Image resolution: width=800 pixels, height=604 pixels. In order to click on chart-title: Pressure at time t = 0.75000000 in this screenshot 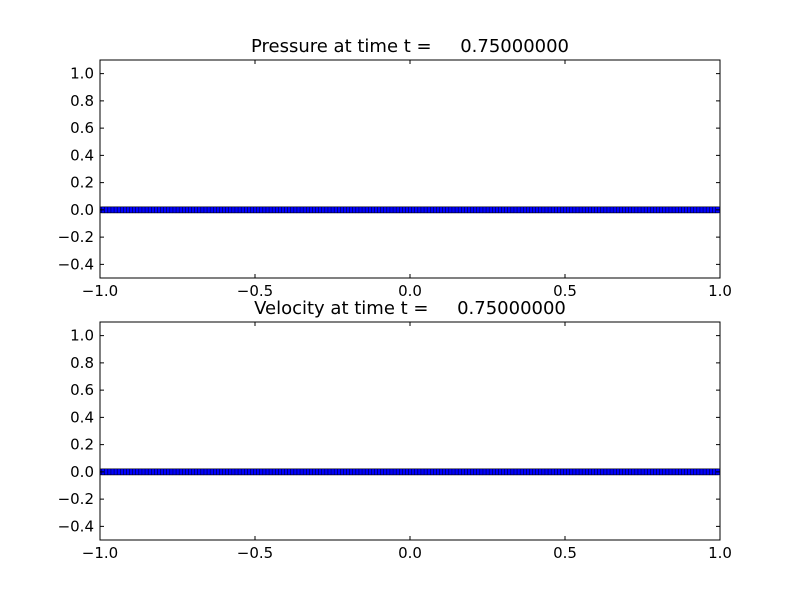, I will do `click(410, 46)`.